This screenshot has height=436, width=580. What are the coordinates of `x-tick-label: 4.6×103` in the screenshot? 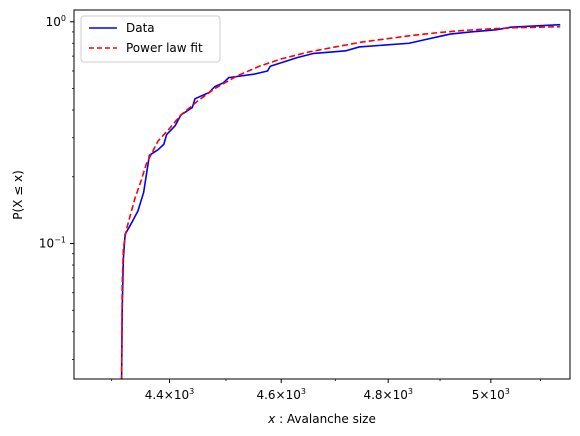 It's located at (281, 394).